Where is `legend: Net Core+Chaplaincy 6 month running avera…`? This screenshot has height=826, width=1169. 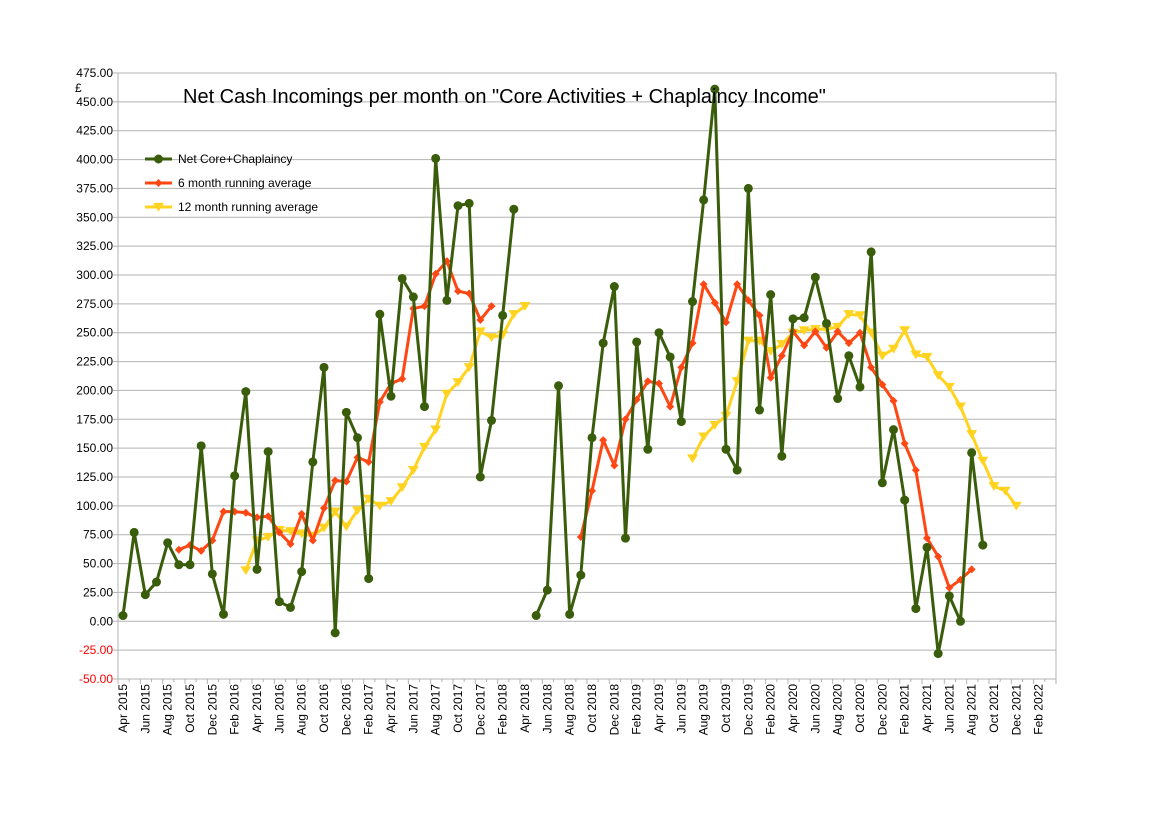
legend: Net Core+Chaplaincy 6 month running avera… is located at coordinates (231, 183).